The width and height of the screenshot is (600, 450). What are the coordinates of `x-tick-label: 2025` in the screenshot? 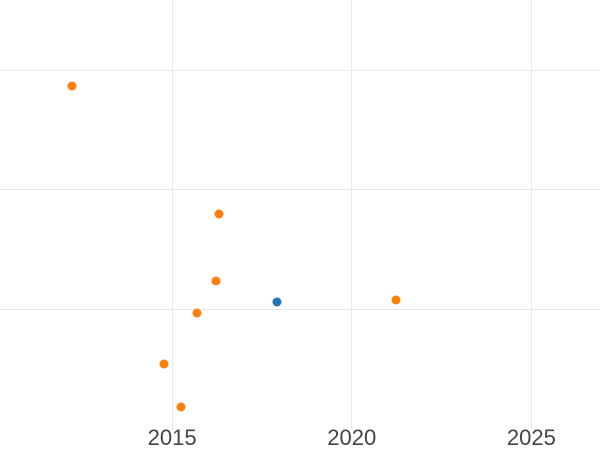 It's located at (531, 437).